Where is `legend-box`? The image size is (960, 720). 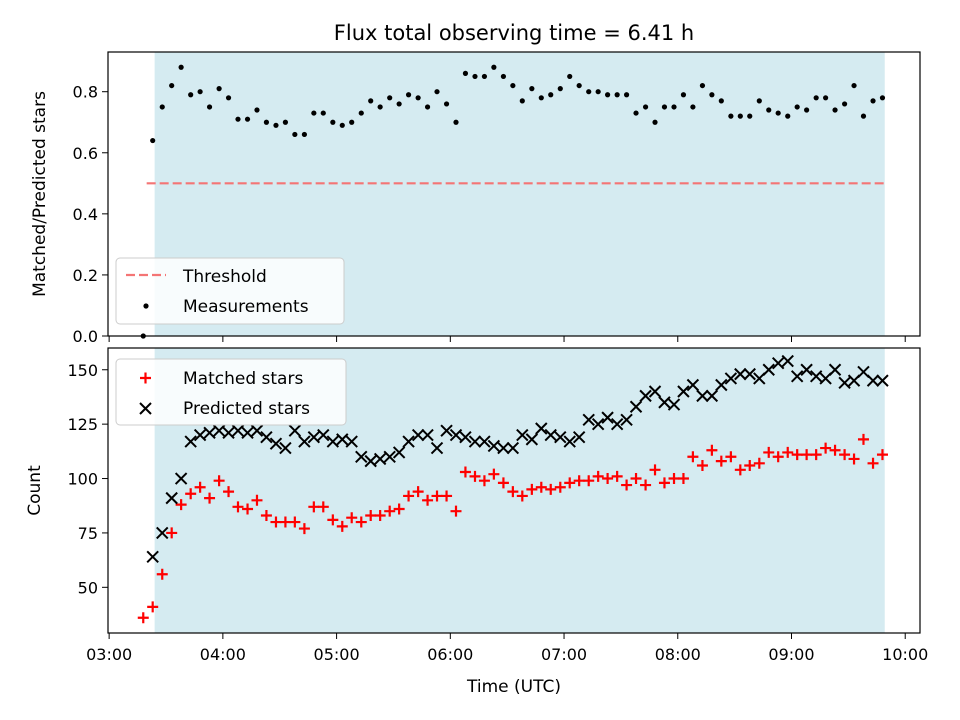 legend-box is located at coordinates (230, 291).